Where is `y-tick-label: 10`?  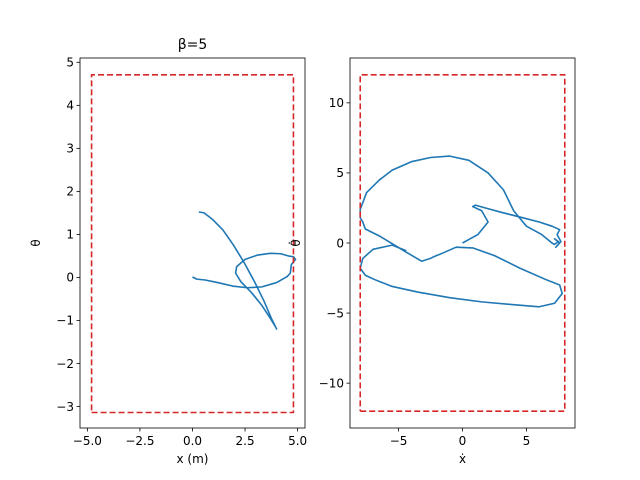 y-tick-label: 10 is located at coordinates (336, 103).